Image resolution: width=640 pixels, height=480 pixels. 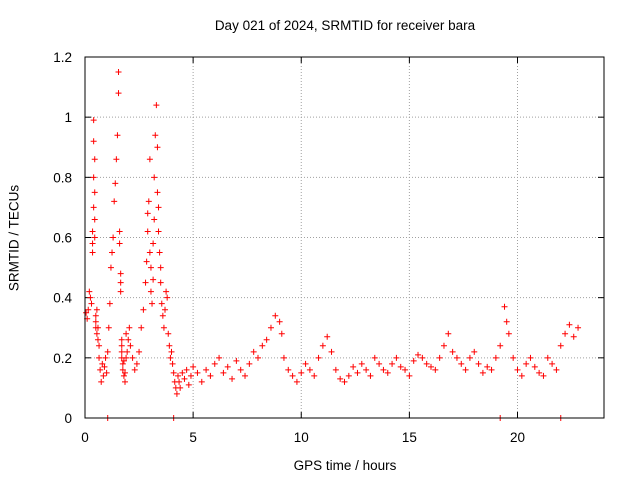 What do you see at coordinates (68, 418) in the screenshot?
I see `y-tick-label: 0` at bounding box center [68, 418].